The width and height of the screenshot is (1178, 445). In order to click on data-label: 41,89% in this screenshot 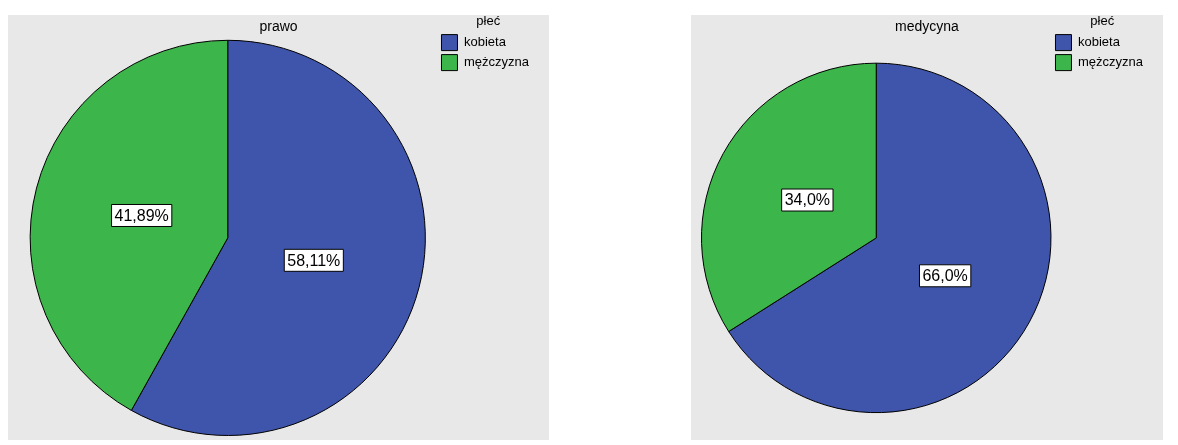, I will do `click(141, 215)`.